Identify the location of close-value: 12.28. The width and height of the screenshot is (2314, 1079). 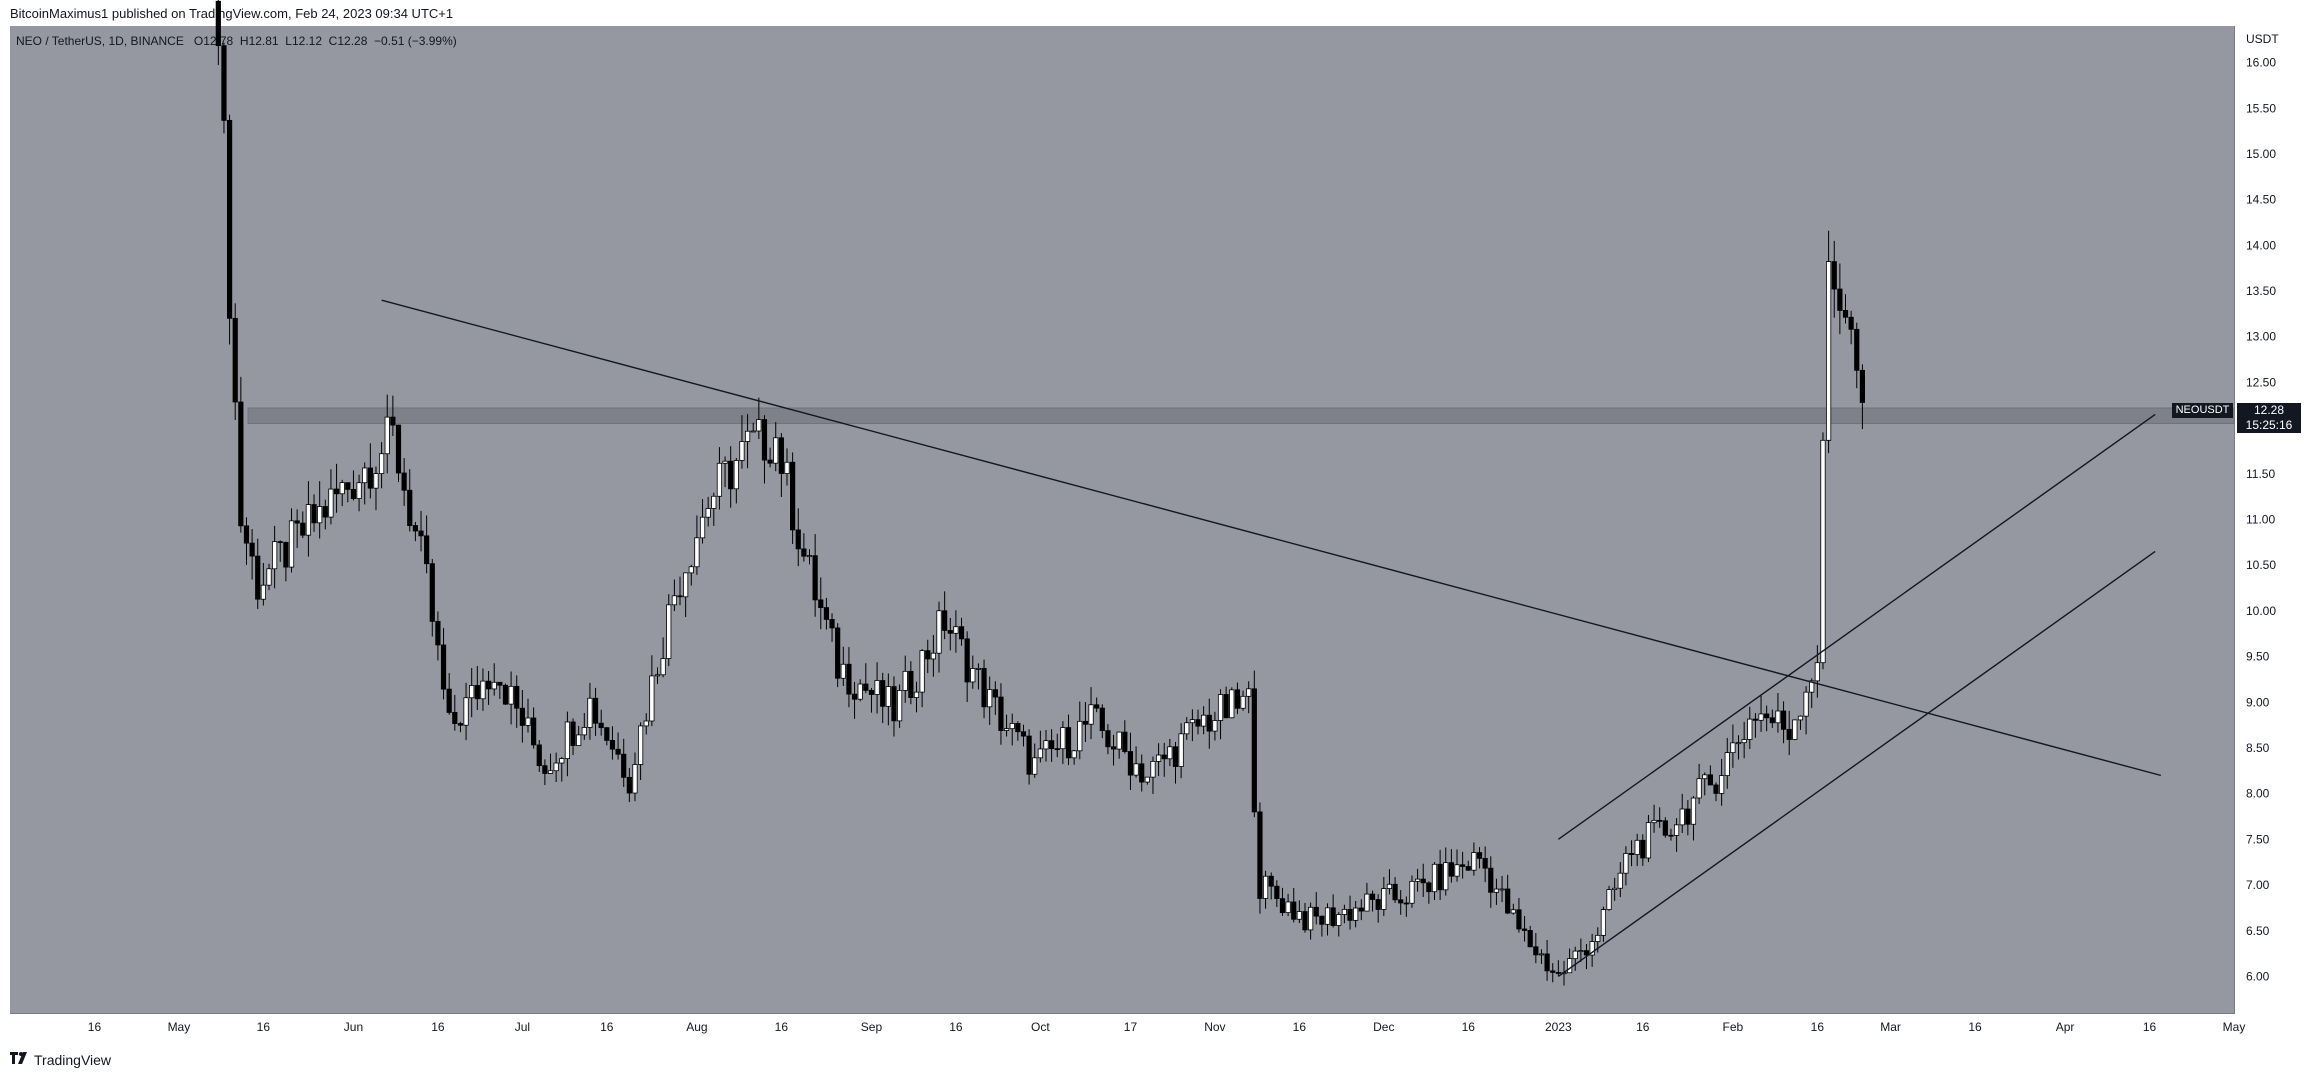
(352, 41).